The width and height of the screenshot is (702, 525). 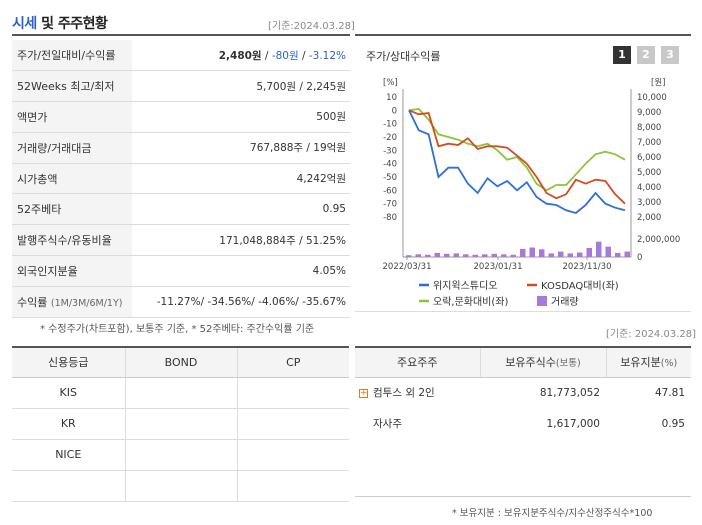 I want to click on y2-tick-label: 10,000, so click(x=652, y=98).